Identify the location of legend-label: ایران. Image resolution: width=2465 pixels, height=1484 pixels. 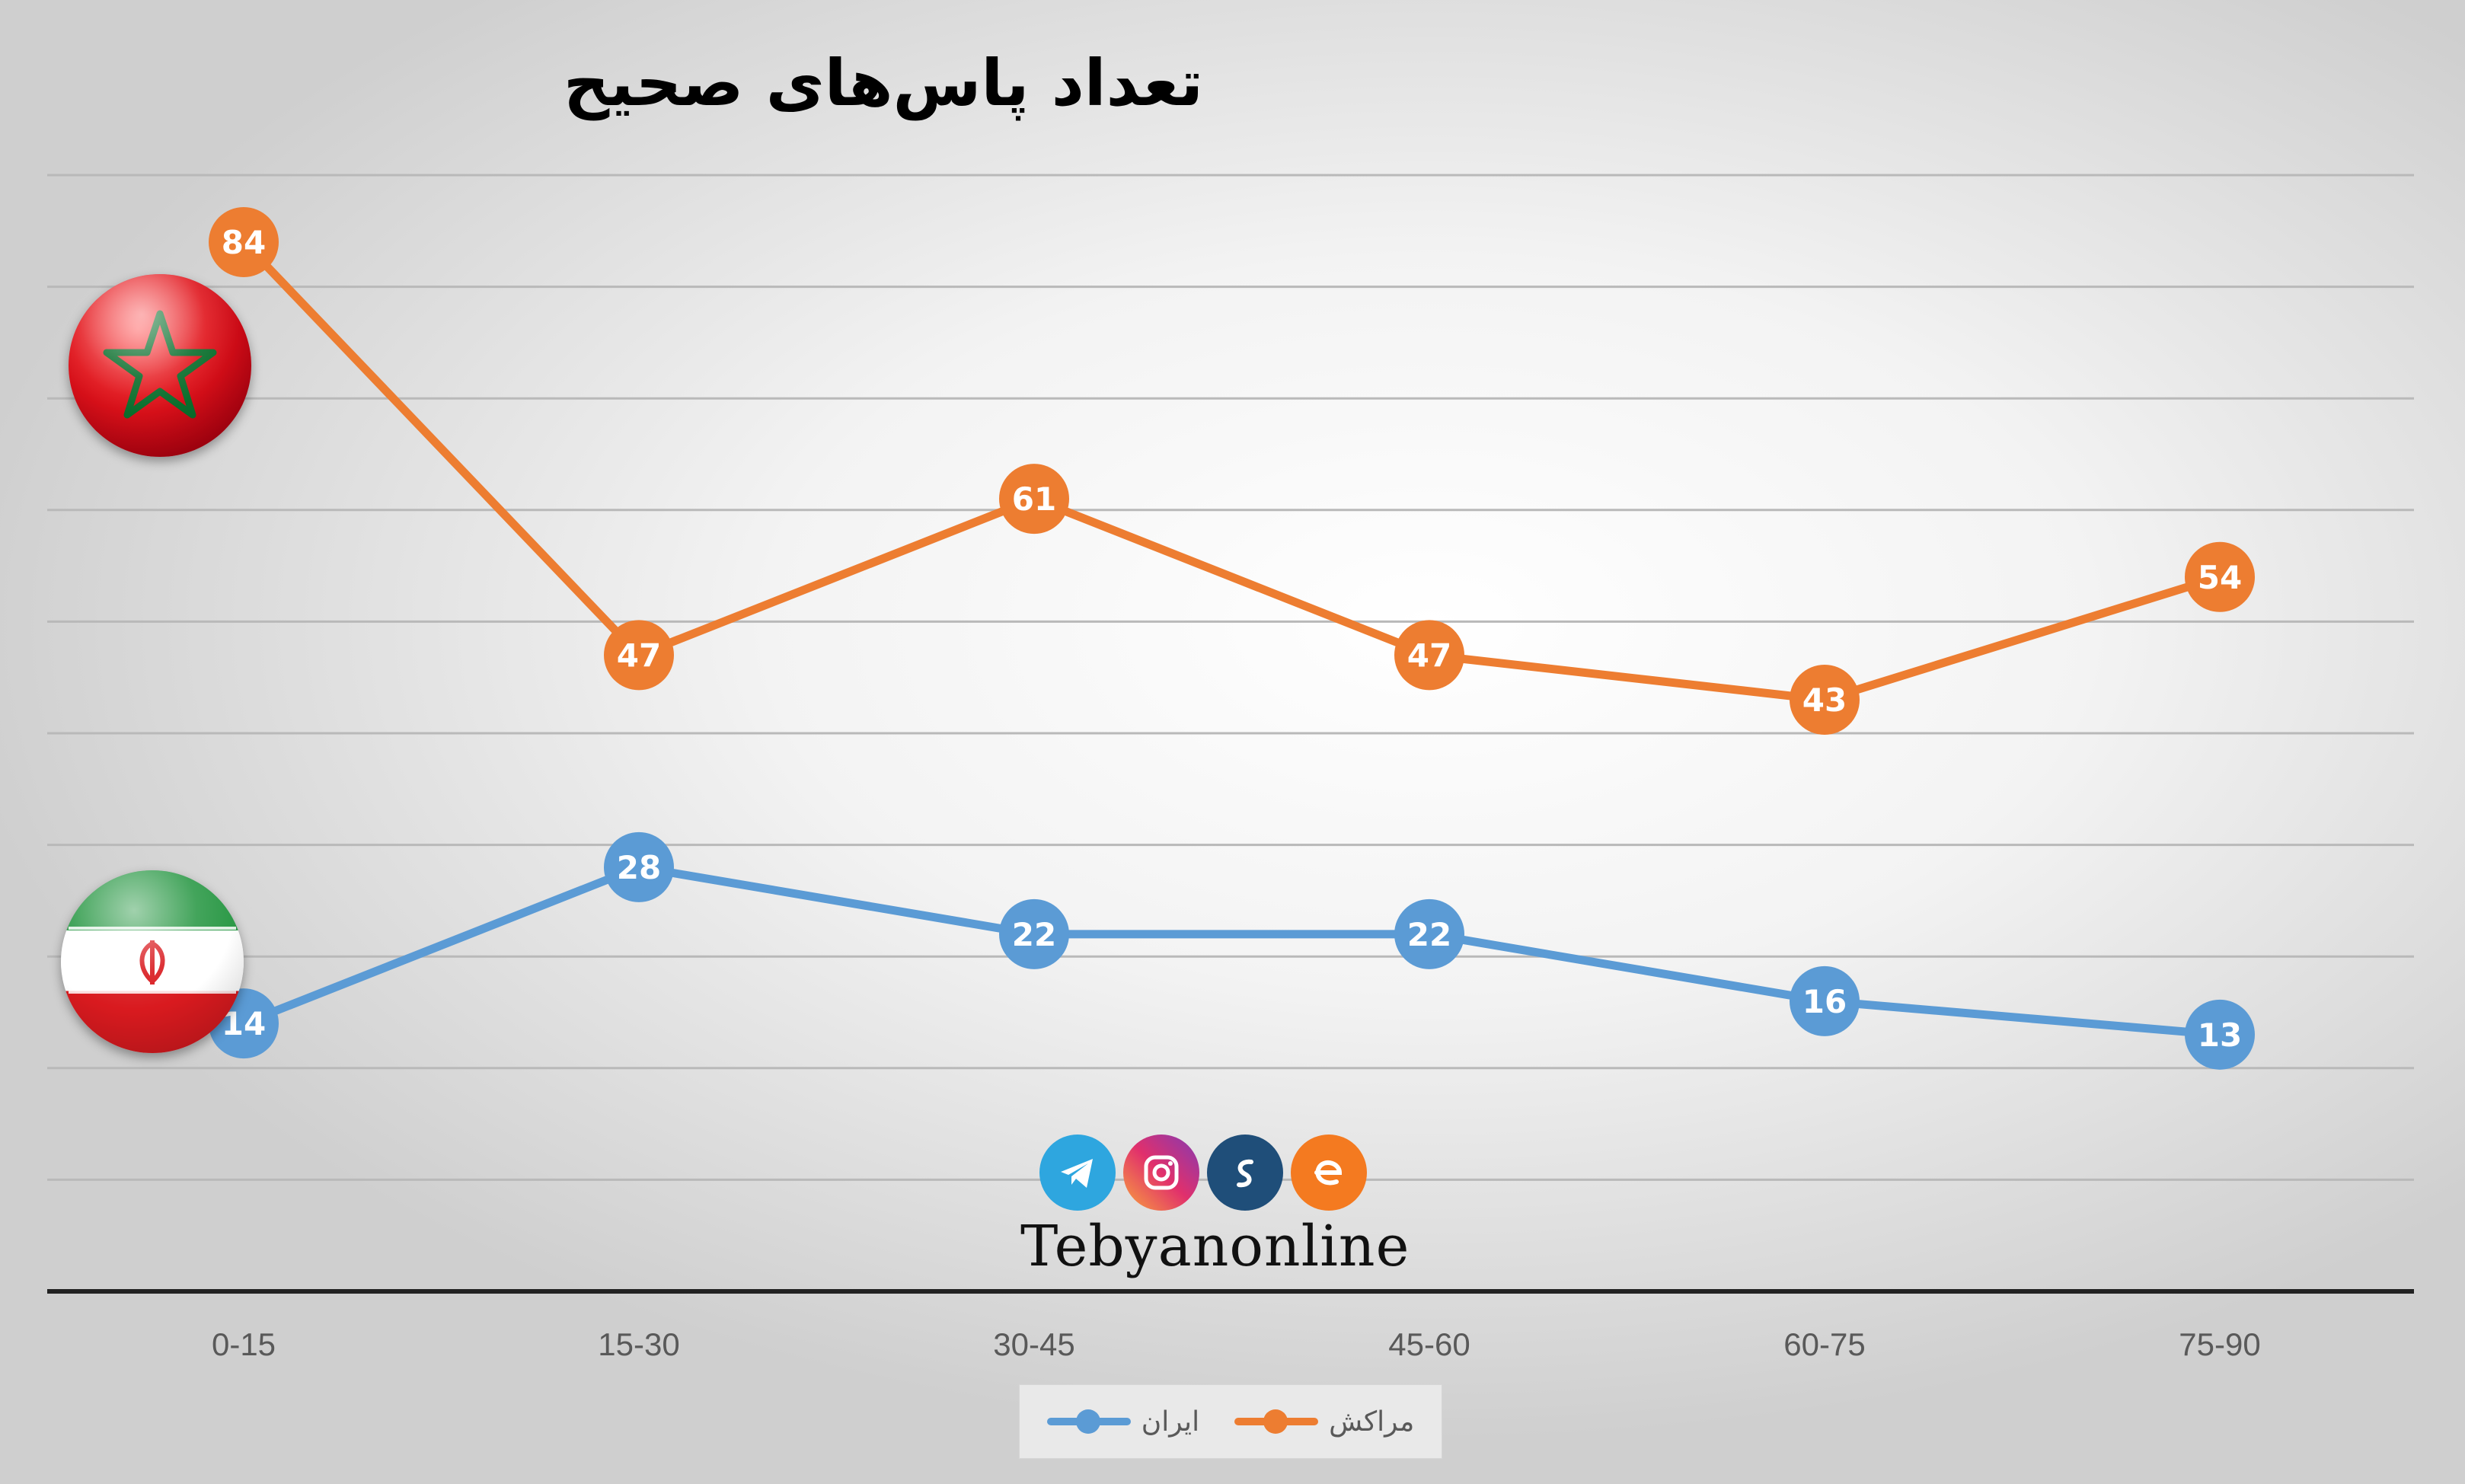
(1170, 1422).